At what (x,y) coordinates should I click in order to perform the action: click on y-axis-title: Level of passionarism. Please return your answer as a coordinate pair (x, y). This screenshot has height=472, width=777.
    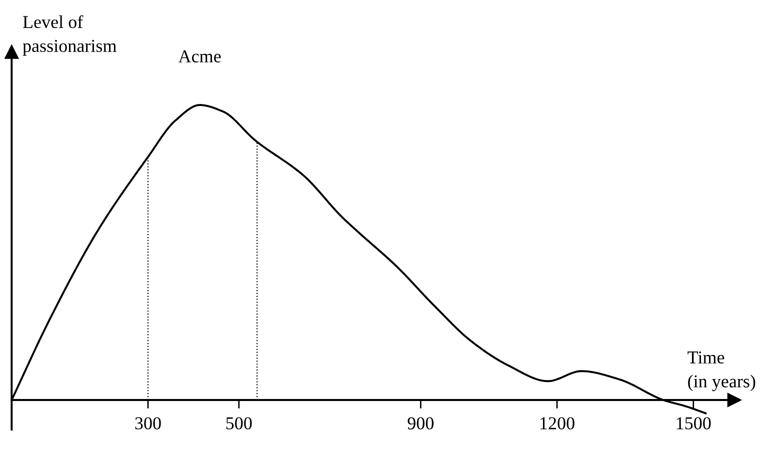
    Looking at the image, I should click on (69, 35).